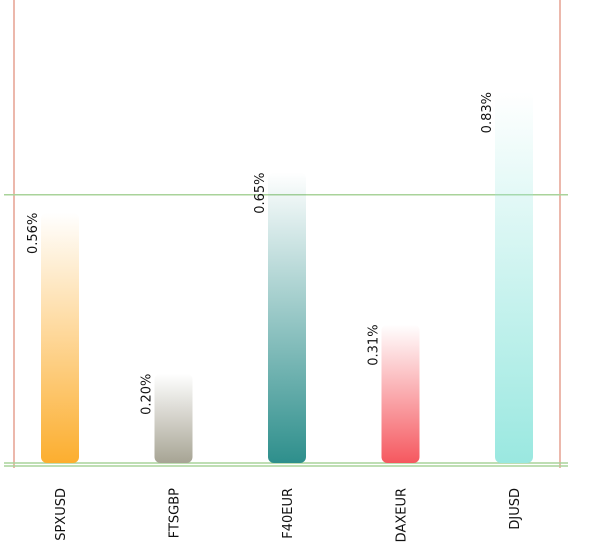 The image size is (603, 558). What do you see at coordinates (175, 513) in the screenshot?
I see `x-tick-label-ftsgbp: FTSGBP` at bounding box center [175, 513].